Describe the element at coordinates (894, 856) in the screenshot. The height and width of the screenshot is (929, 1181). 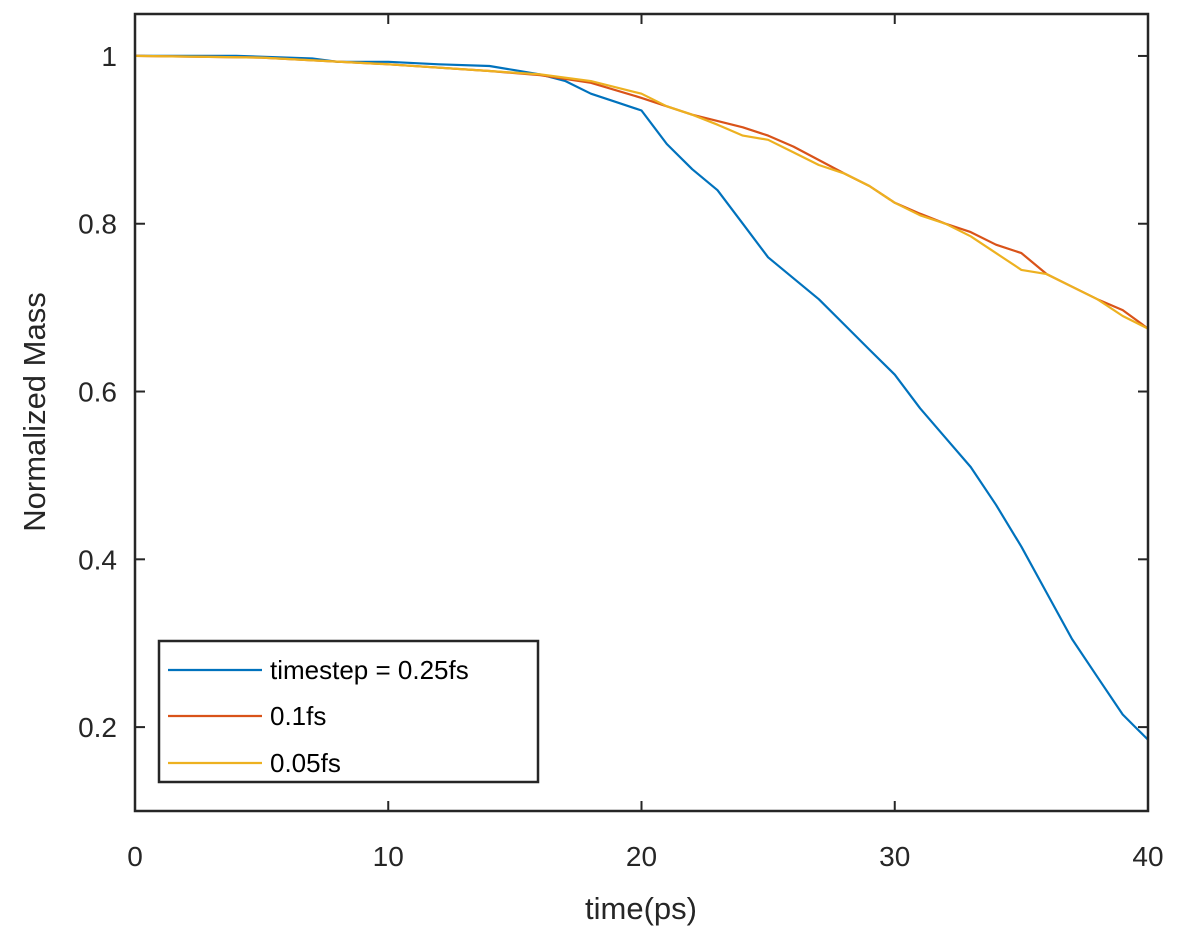
I see `x-tick-label: 30` at that location.